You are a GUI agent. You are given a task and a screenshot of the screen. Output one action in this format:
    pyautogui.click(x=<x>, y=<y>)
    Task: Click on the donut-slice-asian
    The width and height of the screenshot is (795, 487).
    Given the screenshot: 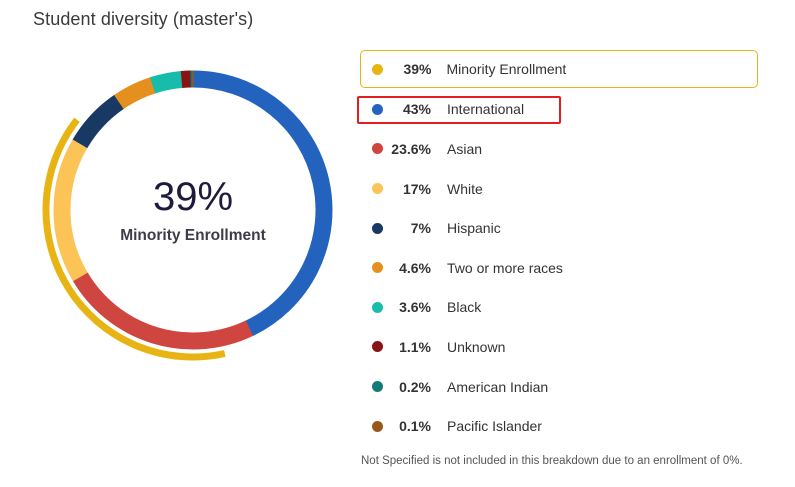 What is the action you would take?
    pyautogui.click(x=163, y=310)
    